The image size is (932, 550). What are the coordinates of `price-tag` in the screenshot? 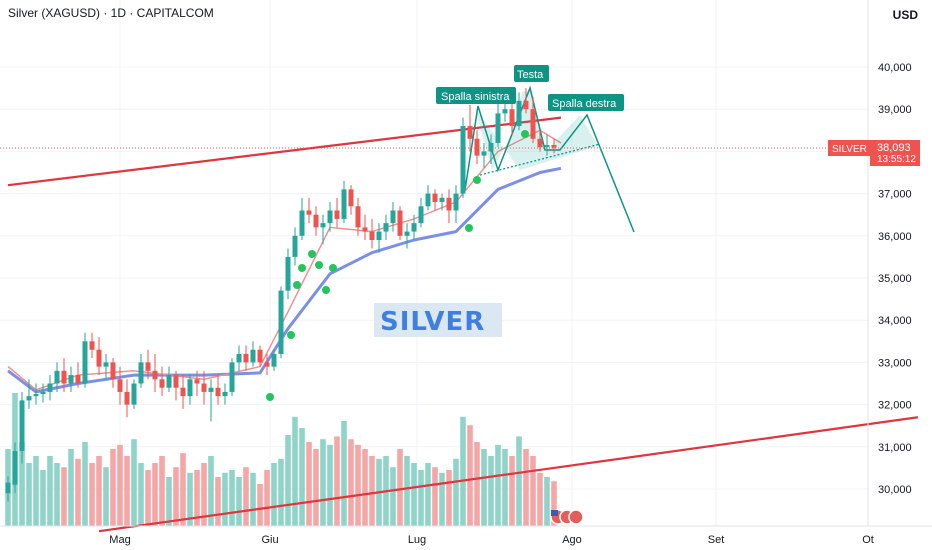 It's located at (895, 153).